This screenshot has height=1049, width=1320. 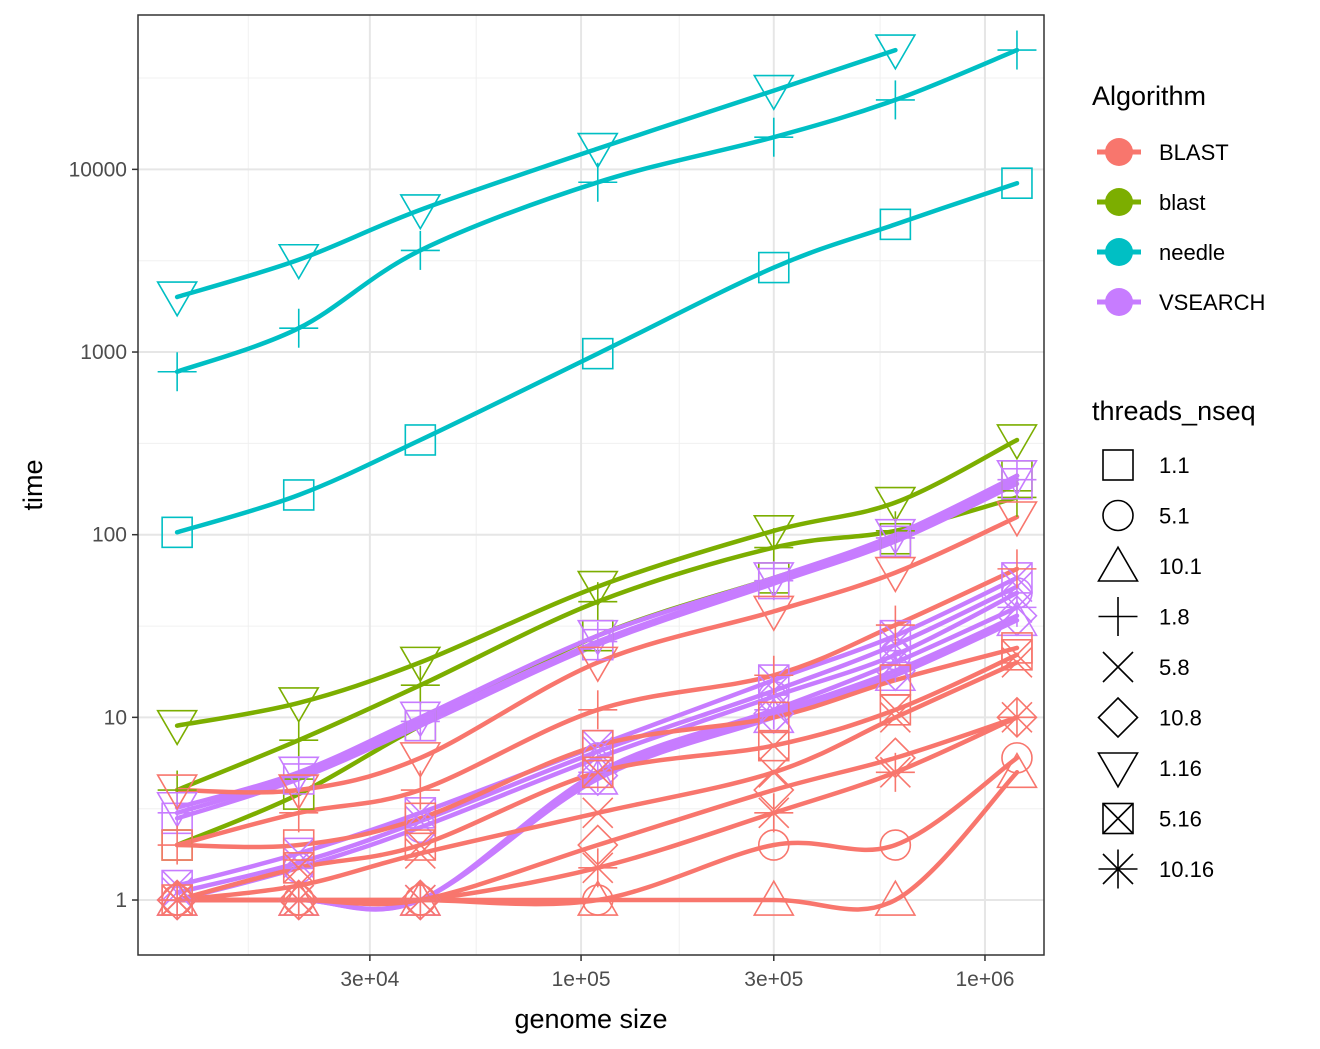 I want to click on x-tick-label: 1e+05, so click(x=581, y=979).